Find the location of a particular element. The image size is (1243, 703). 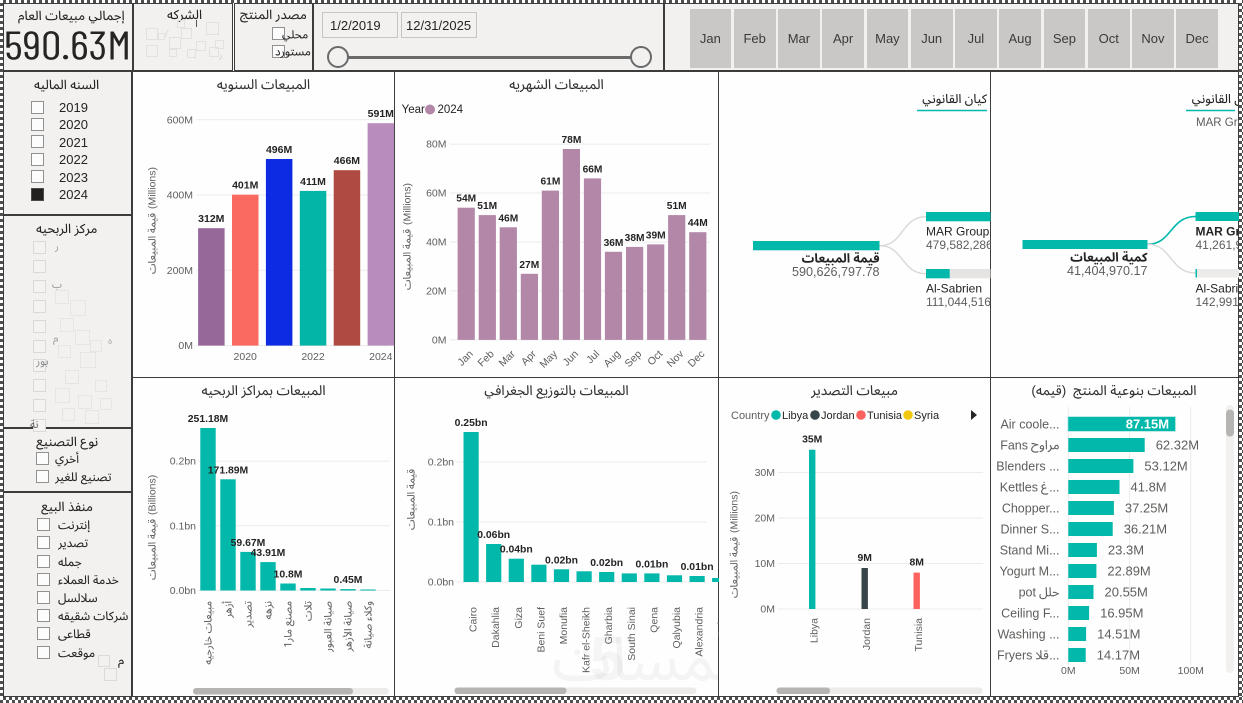

svg-text: Apr is located at coordinates (529, 358).